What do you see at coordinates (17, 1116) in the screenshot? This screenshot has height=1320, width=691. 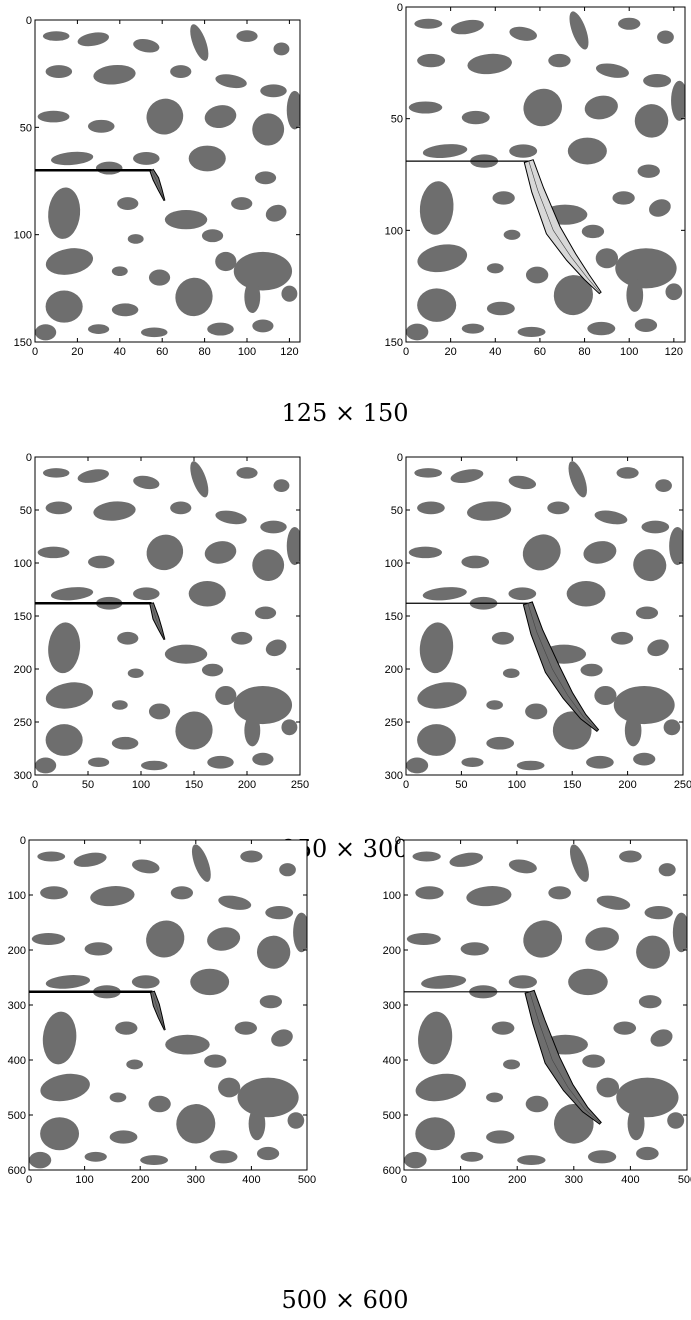 I see `y-tick-label: 500` at bounding box center [17, 1116].